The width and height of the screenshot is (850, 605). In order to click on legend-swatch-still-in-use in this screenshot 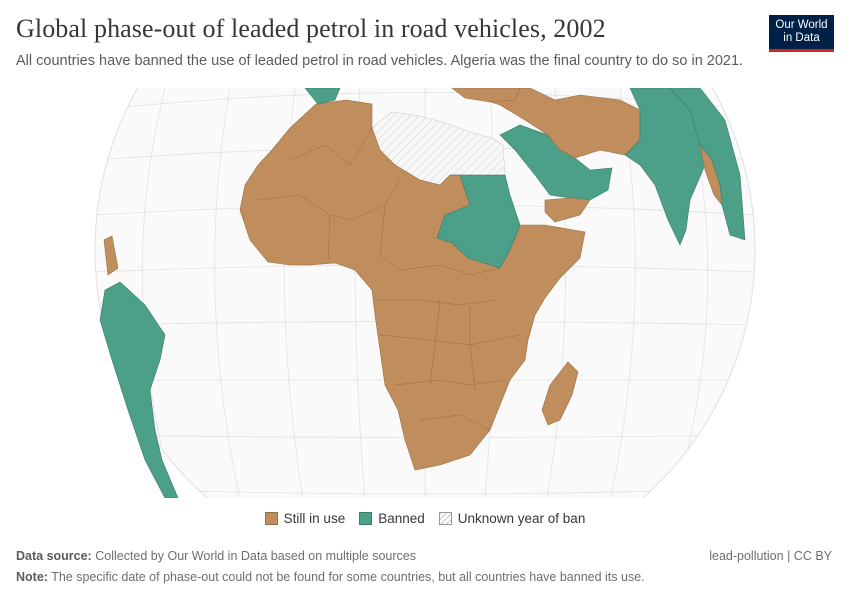, I will do `click(271, 518)`.